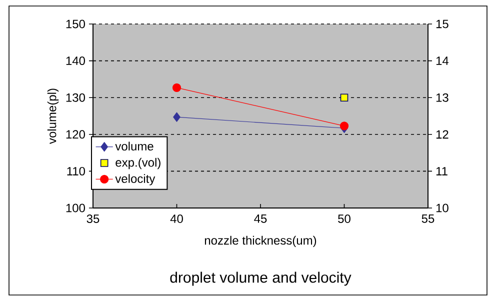  Describe the element at coordinates (53, 116) in the screenshot. I see `y-axis-title: volume(pl)` at that location.